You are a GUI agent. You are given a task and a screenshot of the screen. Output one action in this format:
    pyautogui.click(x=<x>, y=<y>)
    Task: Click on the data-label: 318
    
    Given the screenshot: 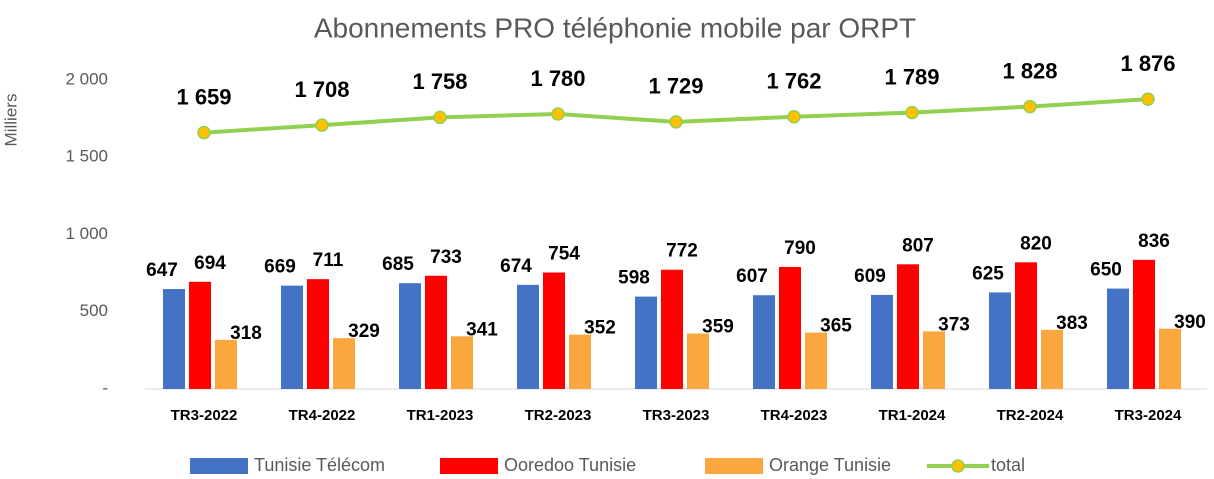 What is the action you would take?
    pyautogui.click(x=246, y=333)
    